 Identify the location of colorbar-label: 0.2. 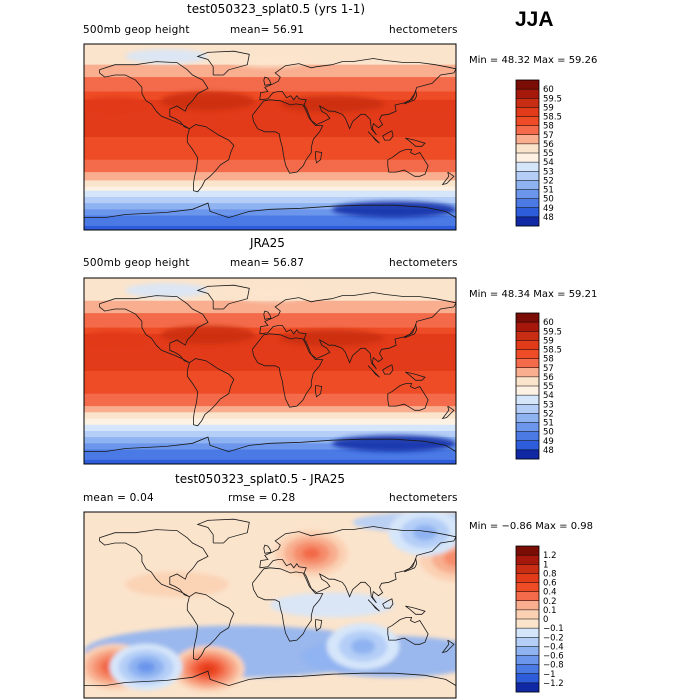
(550, 602).